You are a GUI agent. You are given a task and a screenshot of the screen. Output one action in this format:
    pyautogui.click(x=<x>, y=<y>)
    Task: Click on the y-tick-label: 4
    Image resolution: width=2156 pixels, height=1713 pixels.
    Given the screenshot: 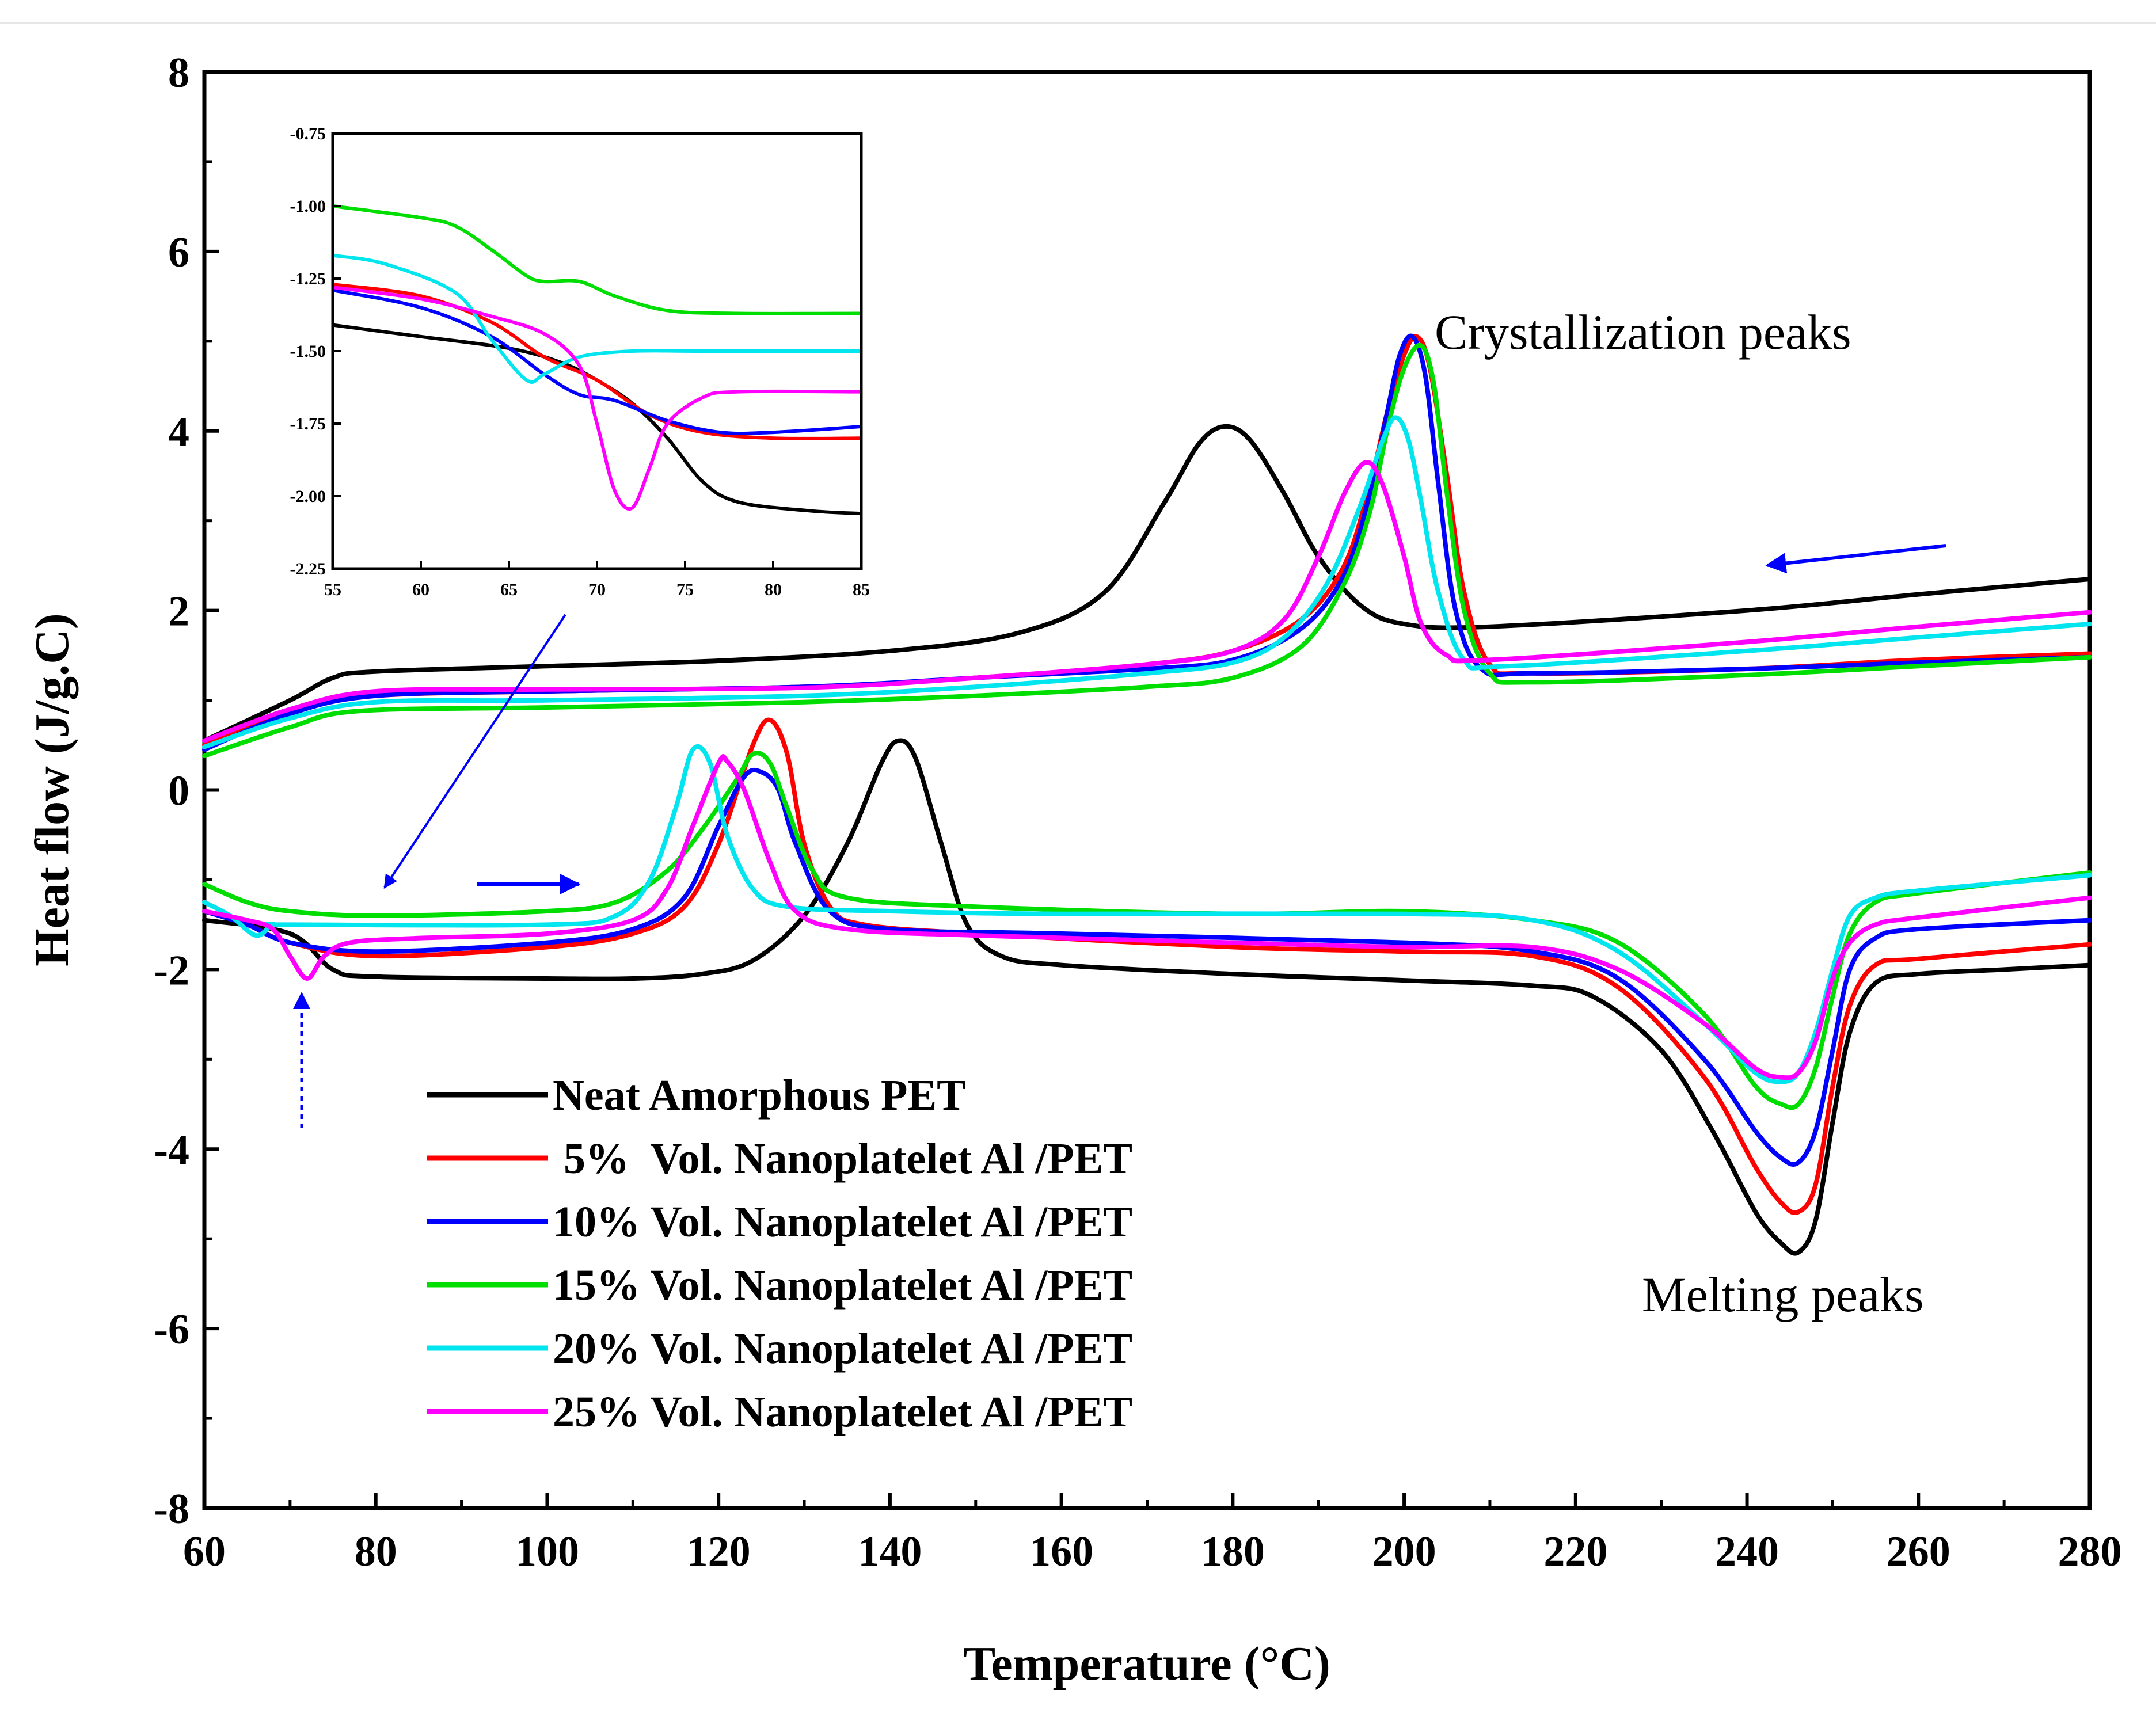 What is the action you would take?
    pyautogui.click(x=178, y=432)
    